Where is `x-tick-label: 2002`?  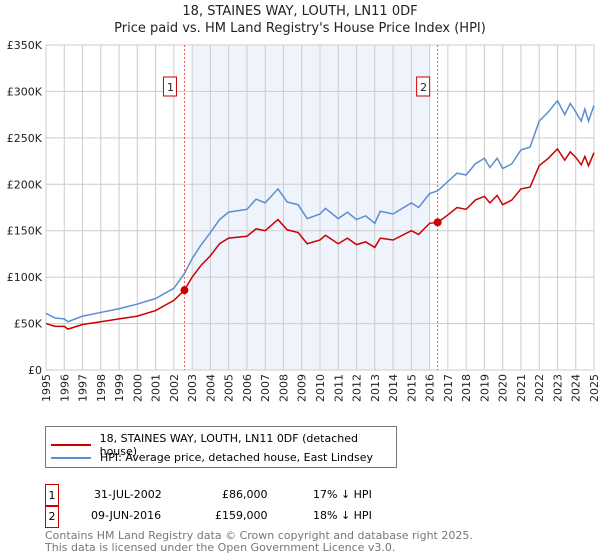 x-tick-label: 2002 is located at coordinates (174, 388).